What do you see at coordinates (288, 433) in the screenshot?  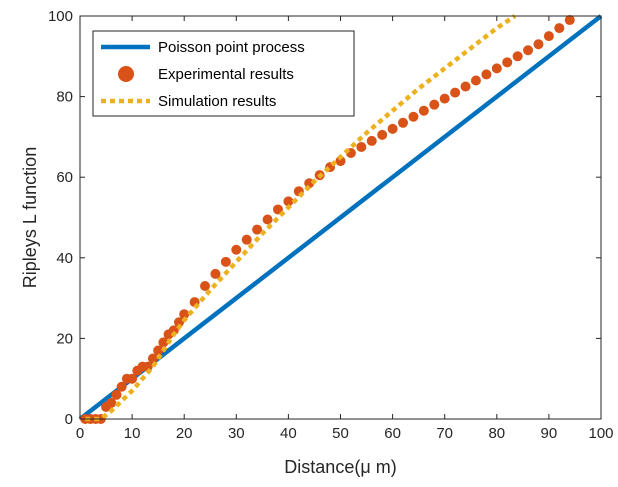 I see `x-tick-label: 40` at bounding box center [288, 433].